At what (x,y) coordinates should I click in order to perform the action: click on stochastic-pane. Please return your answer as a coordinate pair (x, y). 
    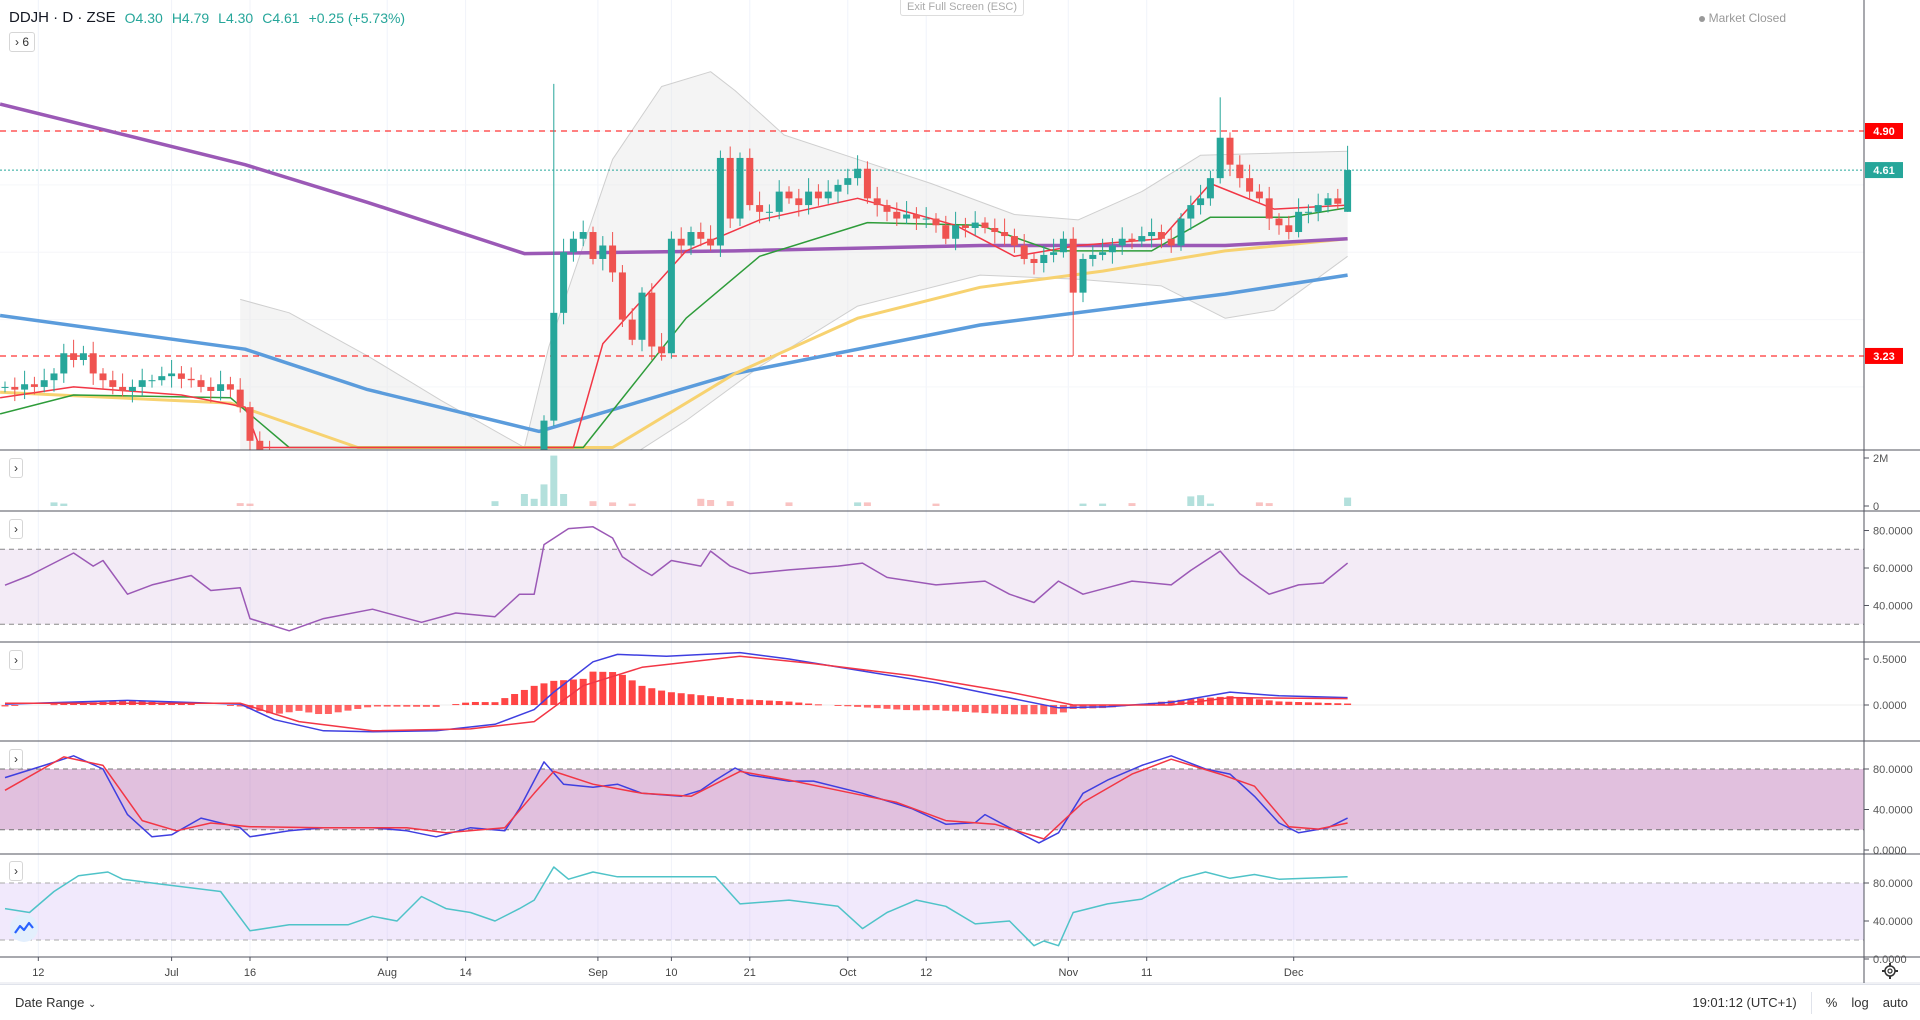
    Looking at the image, I should click on (932, 799).